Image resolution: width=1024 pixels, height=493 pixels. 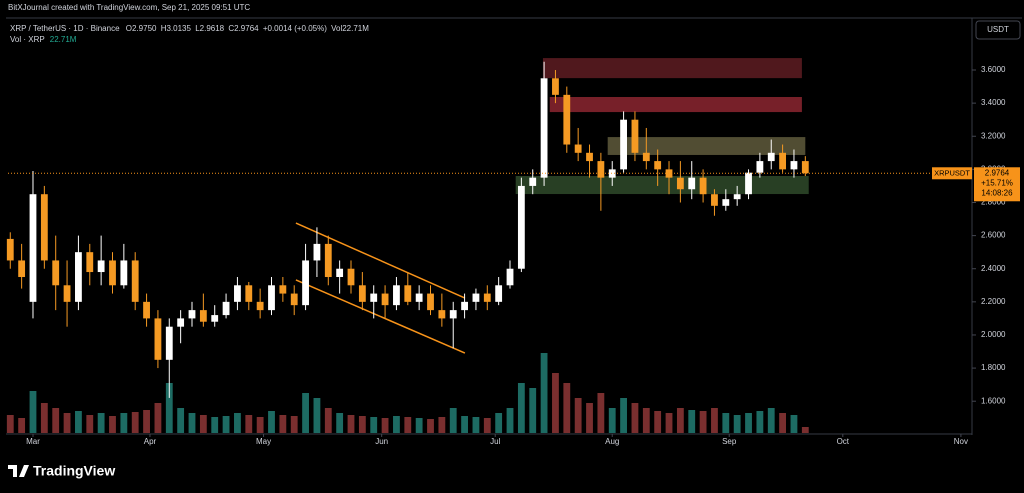 I want to click on price-tag, so click(x=997, y=184).